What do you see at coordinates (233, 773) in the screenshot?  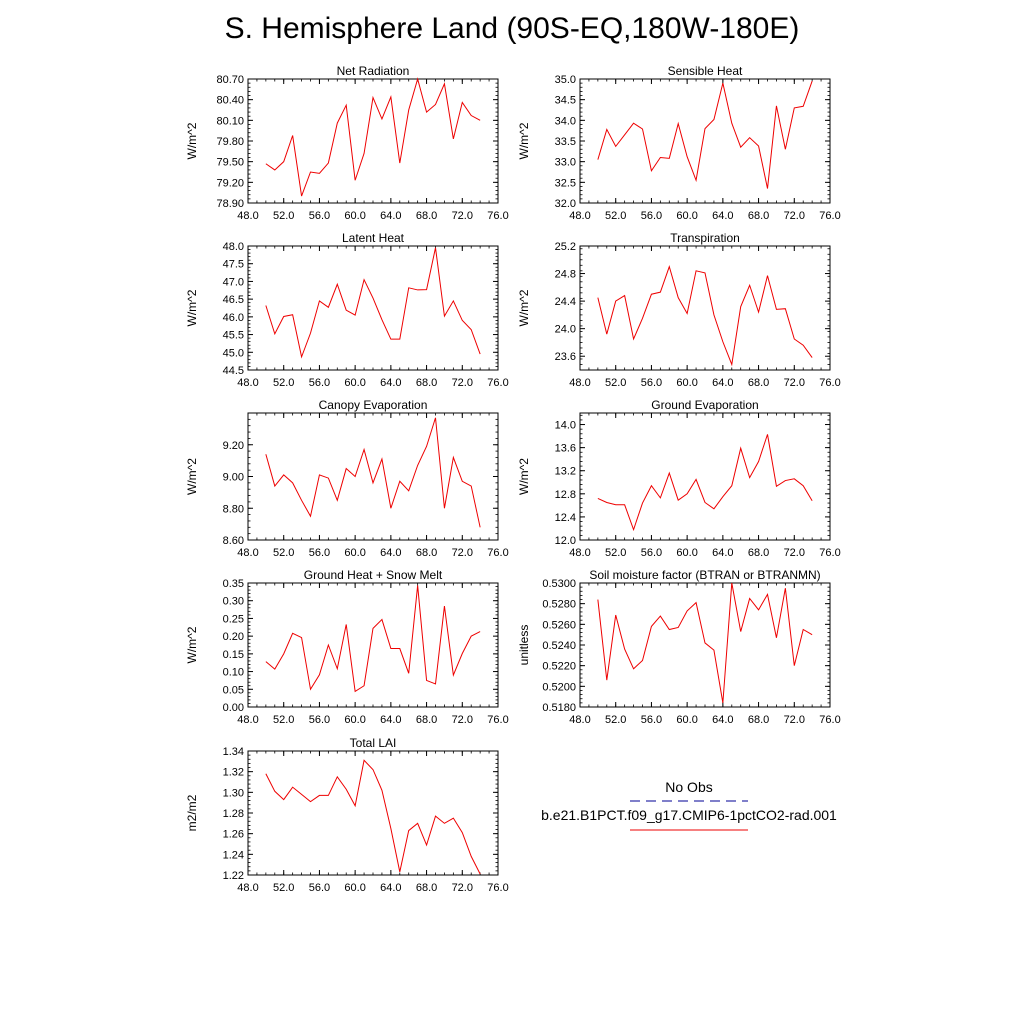 I see `y-tick-label: 1.32` at bounding box center [233, 773].